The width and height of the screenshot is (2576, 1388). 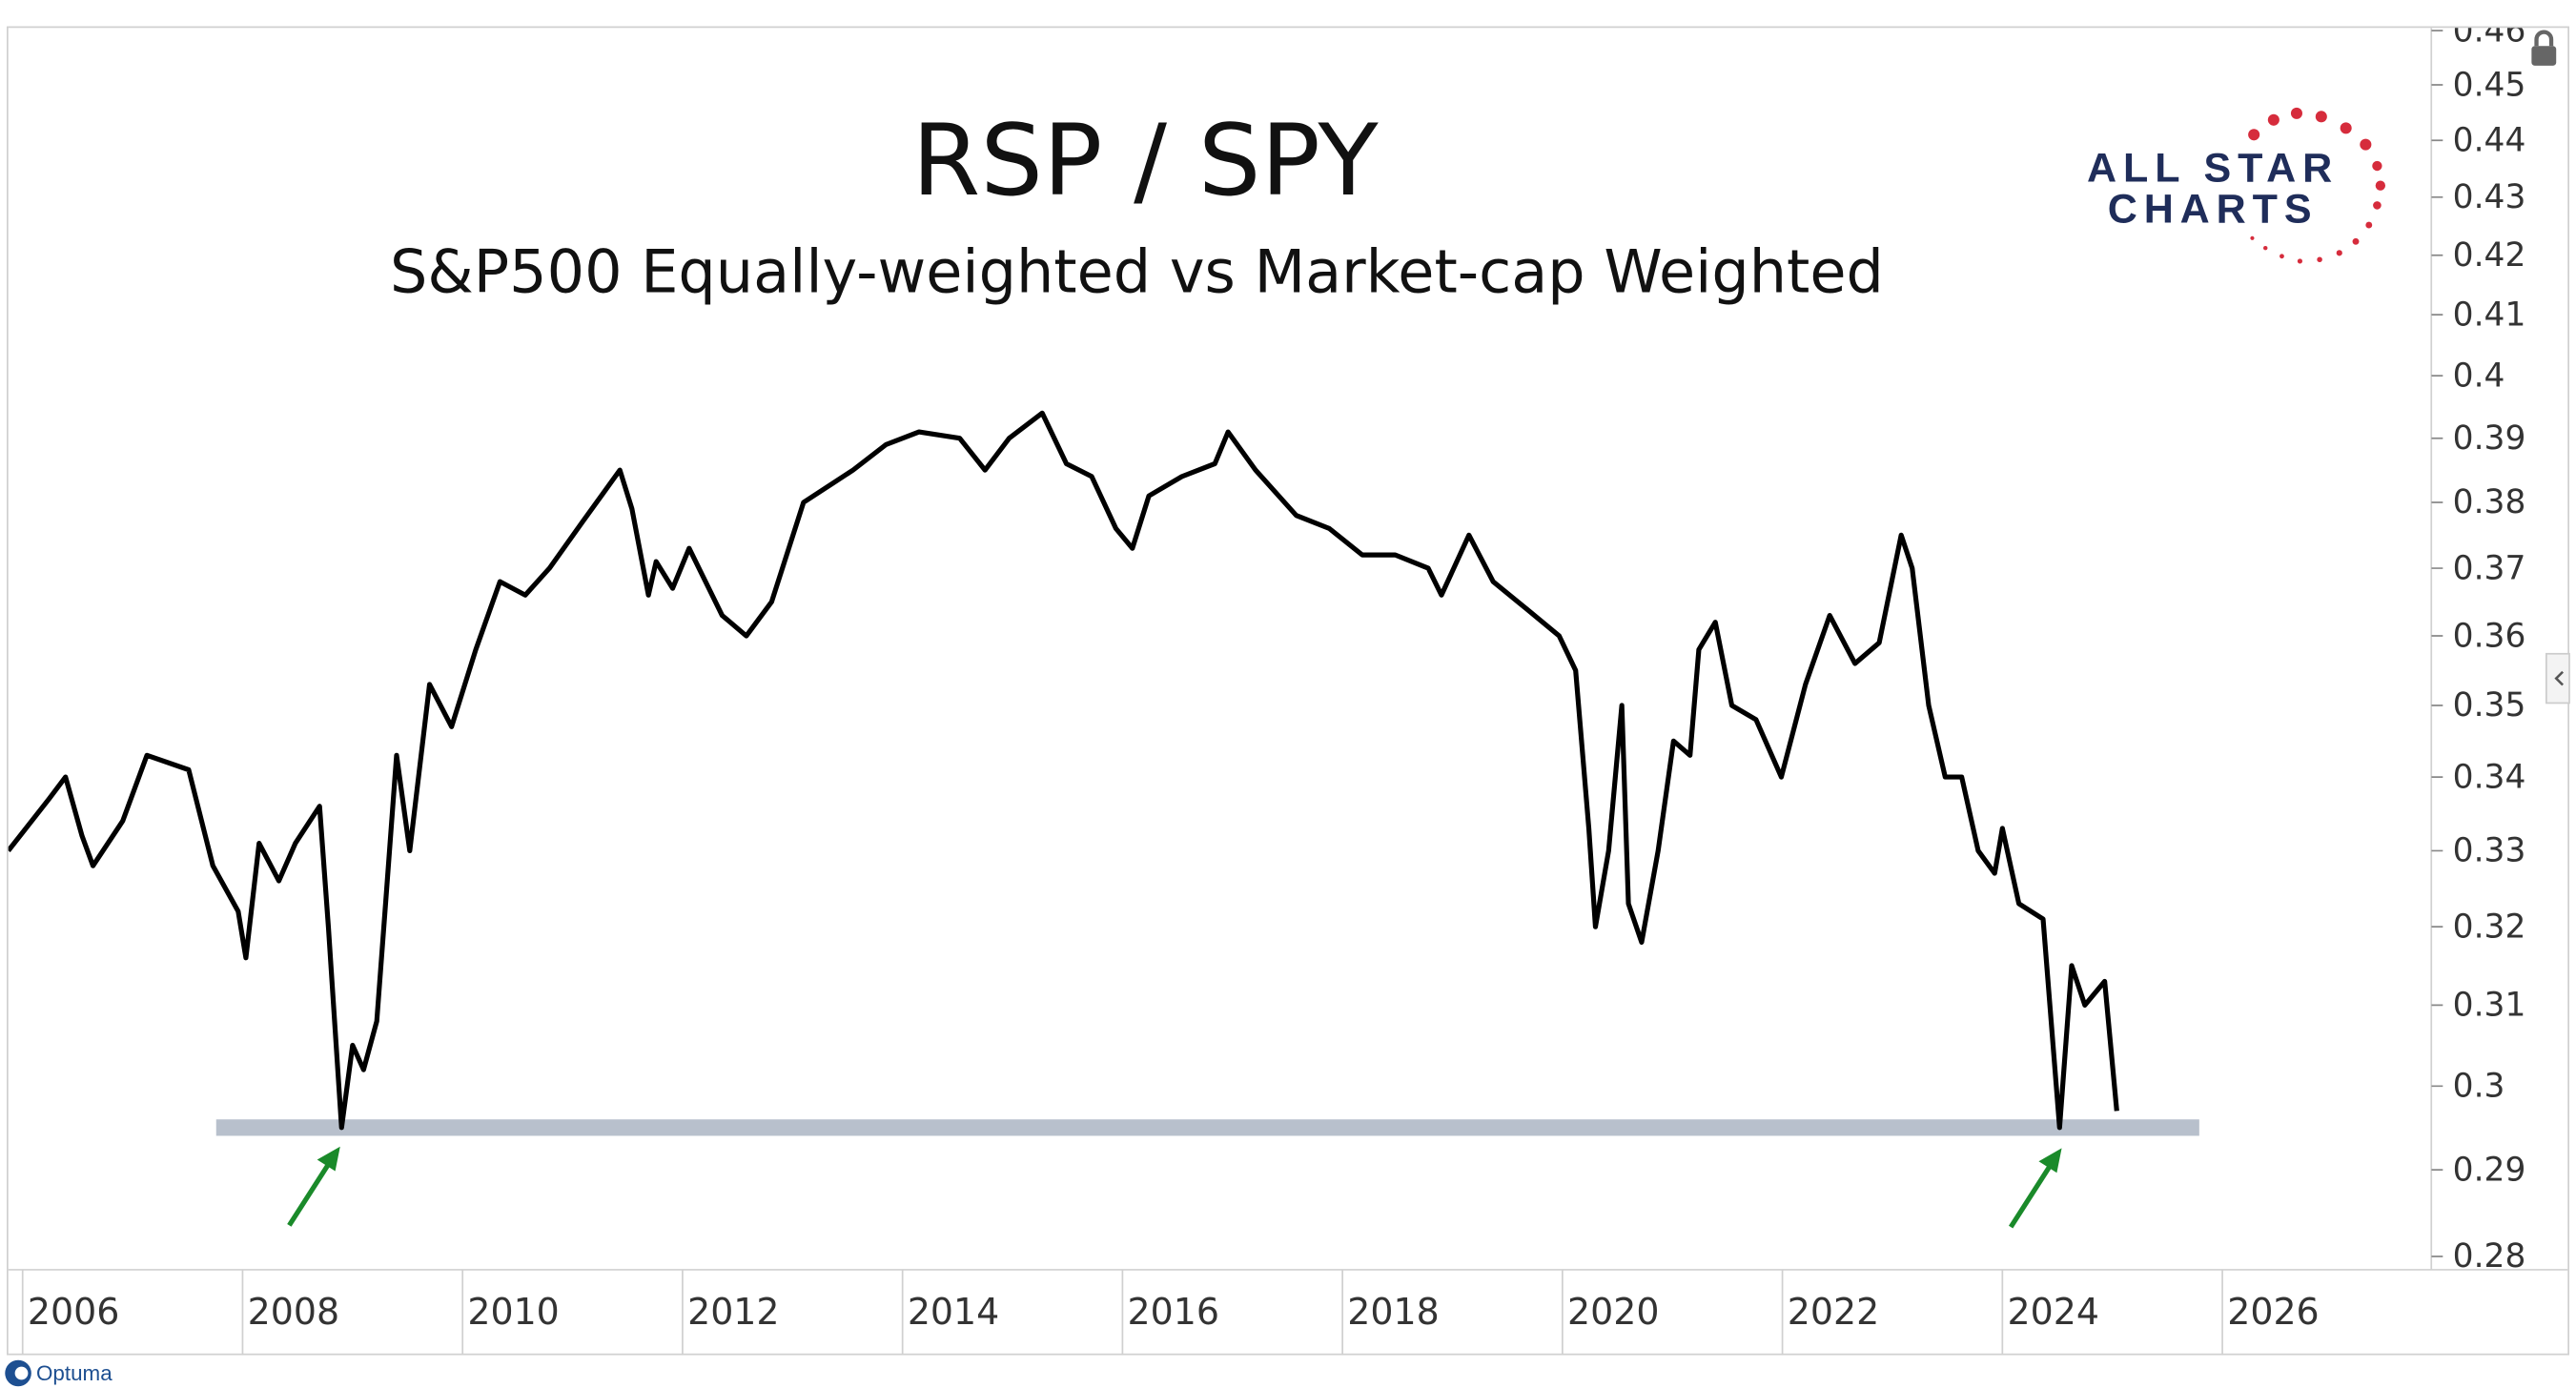 I want to click on side-toggle, so click(x=2557, y=678).